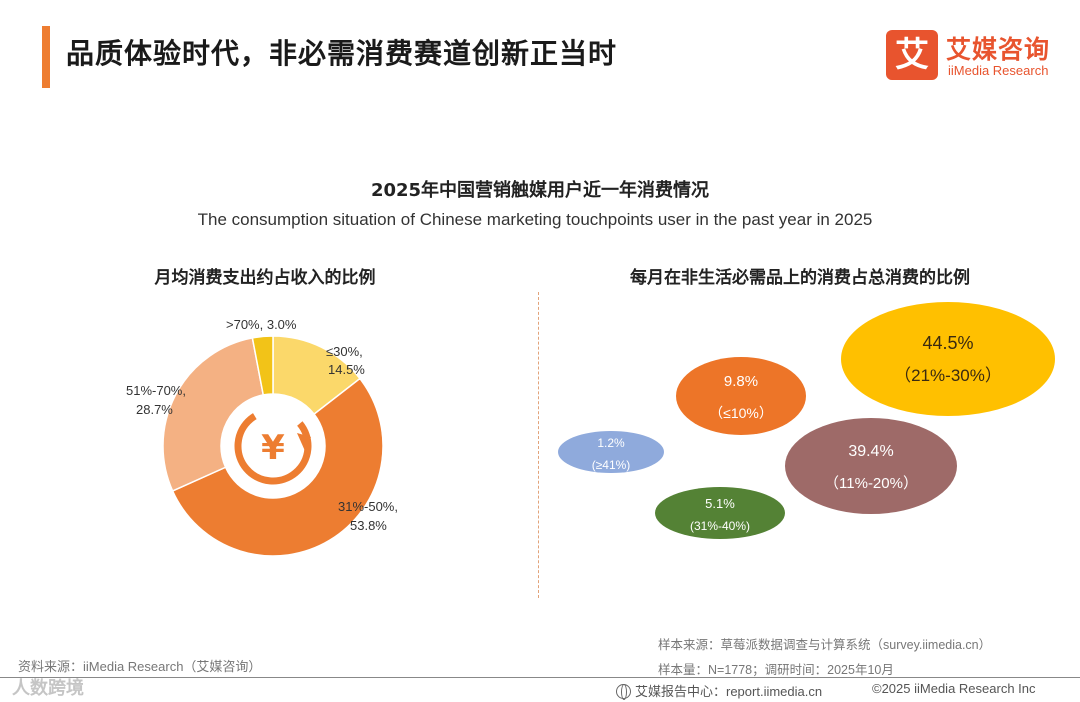  Describe the element at coordinates (154, 409) in the screenshot. I see `slice-value-51-70: 28.7%` at that location.